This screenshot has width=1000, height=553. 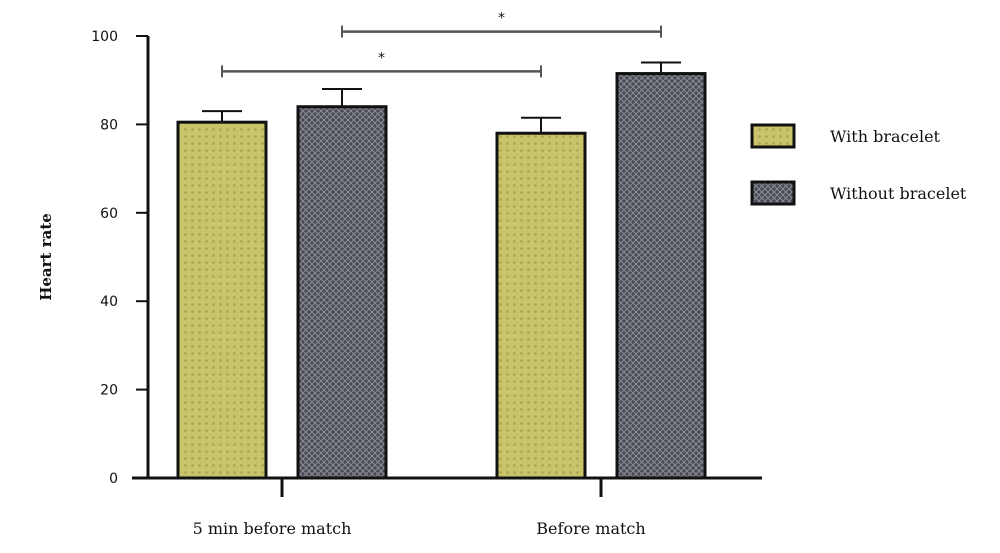 I want to click on legend-label: Without bracelet, so click(x=898, y=193).